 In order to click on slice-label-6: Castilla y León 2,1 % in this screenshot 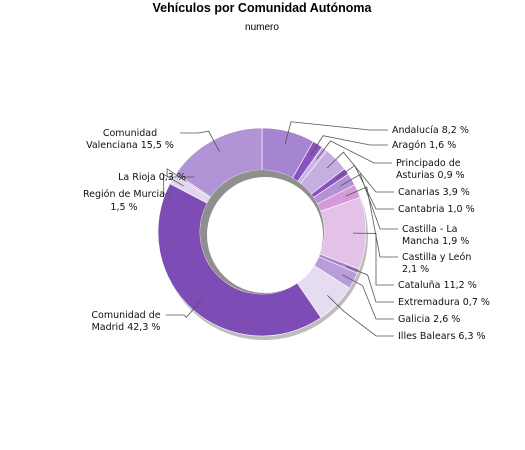, I will do `click(436, 263)`.